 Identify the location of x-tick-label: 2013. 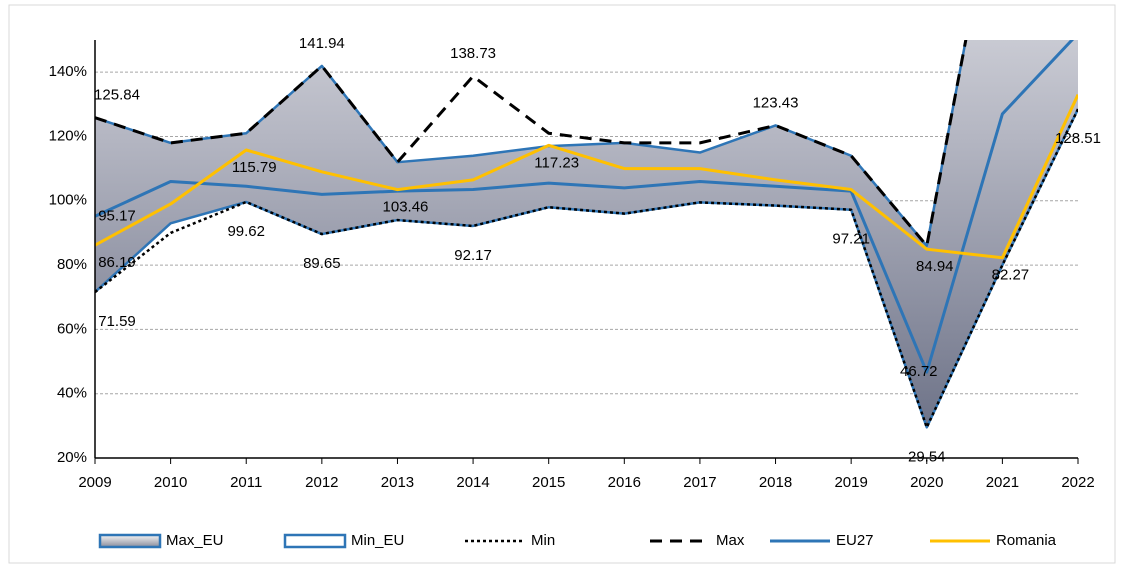
(397, 482).